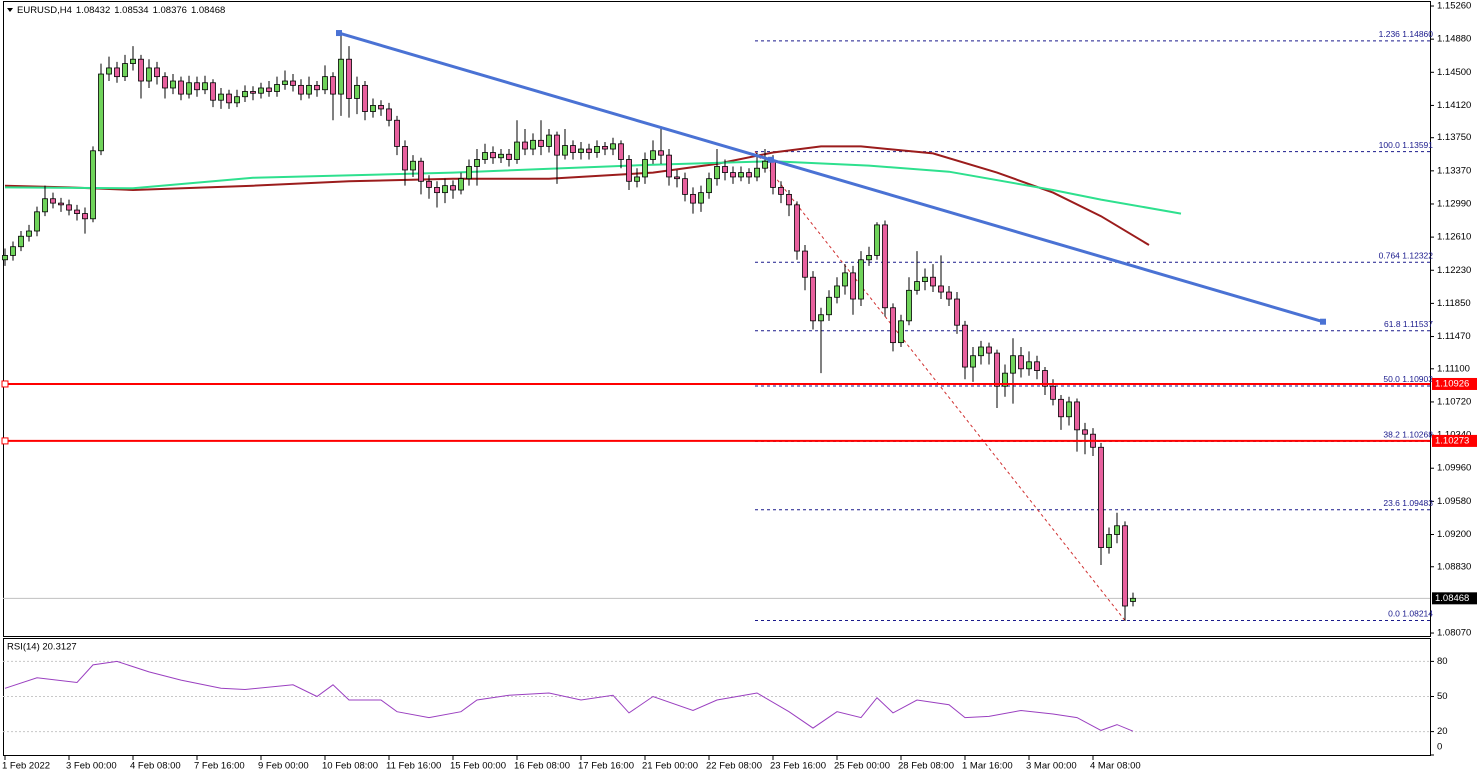  What do you see at coordinates (1406, 34) in the screenshot?
I see `fib-label: 1.236 1.14860` at bounding box center [1406, 34].